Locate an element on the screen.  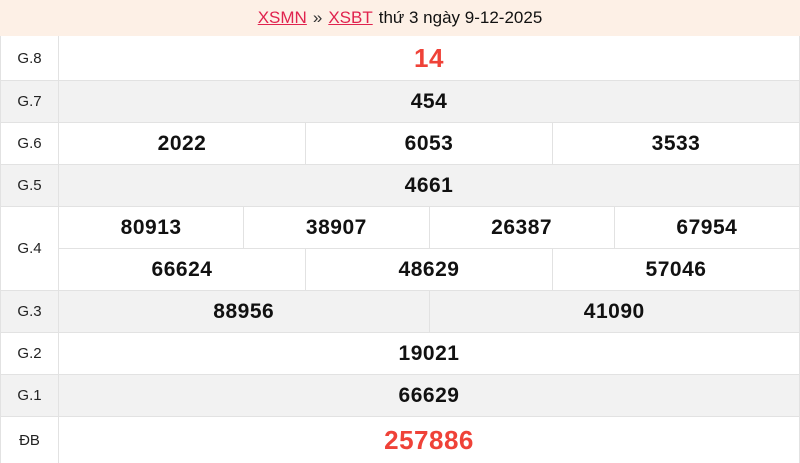
prize-number: 19021 is located at coordinates (429, 353).